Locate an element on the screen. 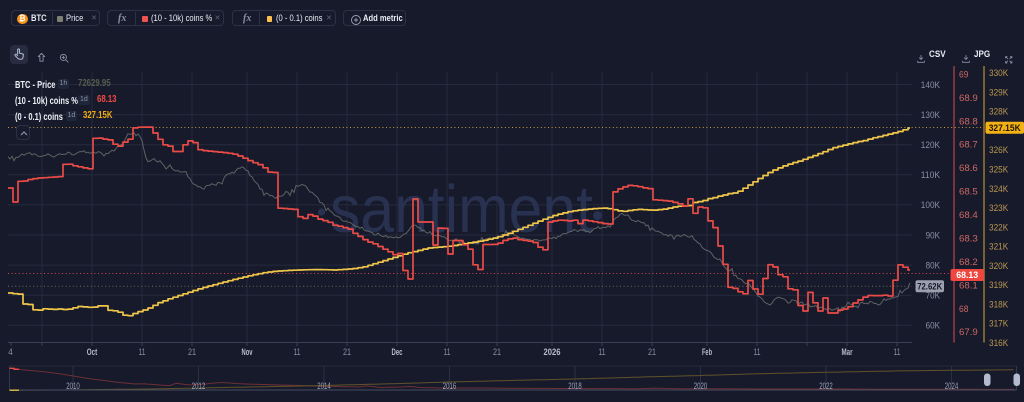 The image size is (1024, 402). svg-text: 90K is located at coordinates (933, 235).